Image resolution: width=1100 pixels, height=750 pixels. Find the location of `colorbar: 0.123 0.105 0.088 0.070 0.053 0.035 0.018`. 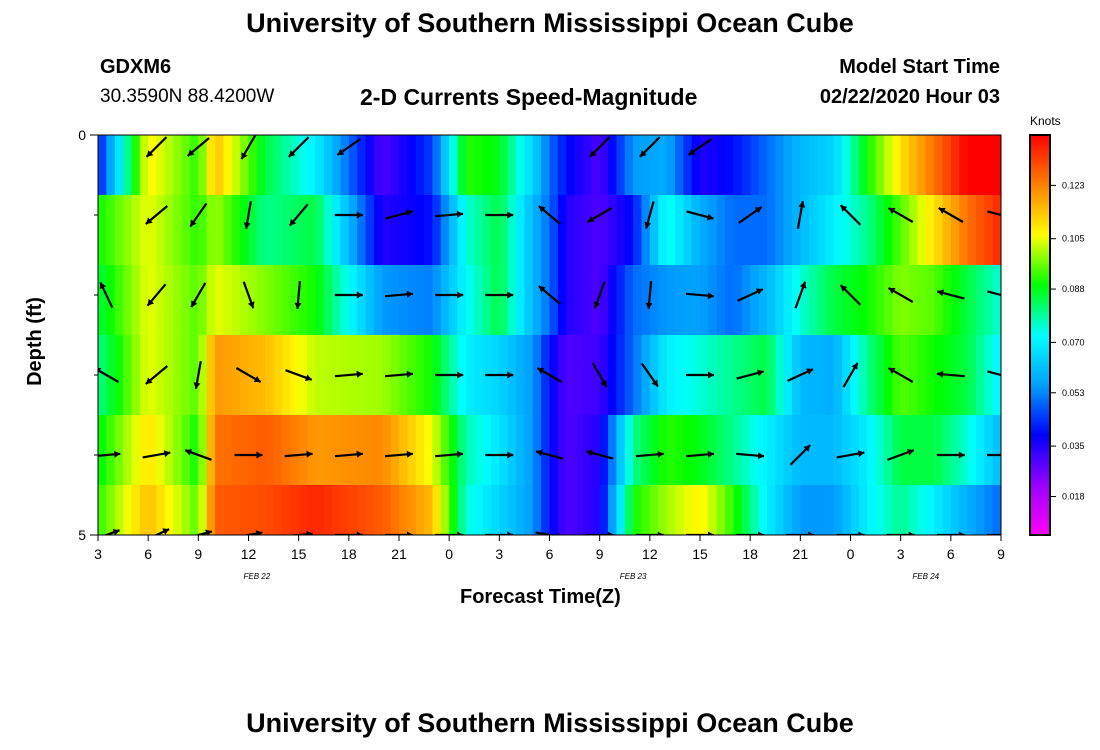

colorbar: 0.123 0.105 0.088 0.070 0.053 0.035 0.018 is located at coordinates (1057, 335).